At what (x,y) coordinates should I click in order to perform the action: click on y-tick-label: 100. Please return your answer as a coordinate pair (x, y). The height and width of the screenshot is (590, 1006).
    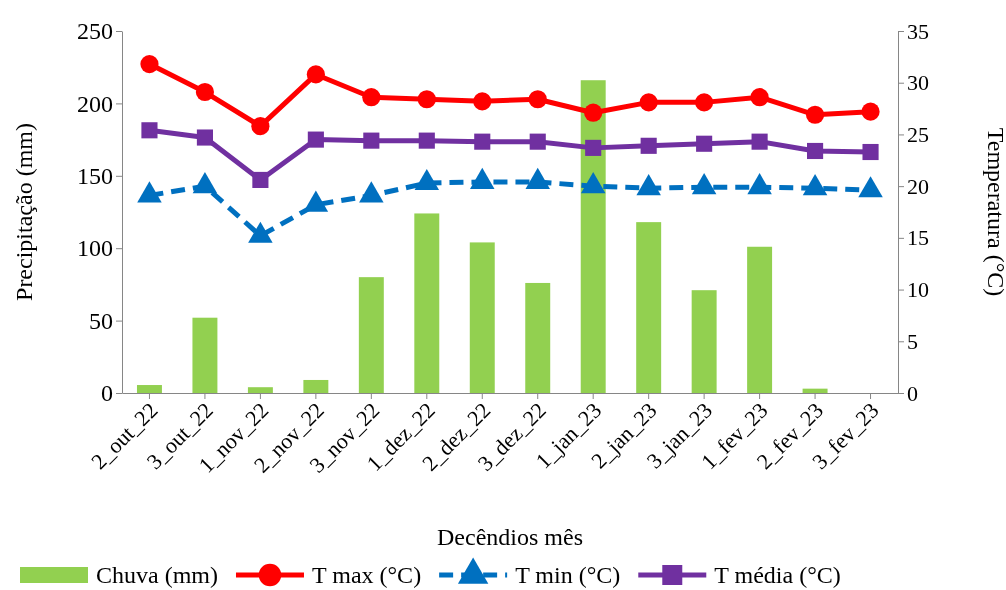
    Looking at the image, I should click on (95, 248).